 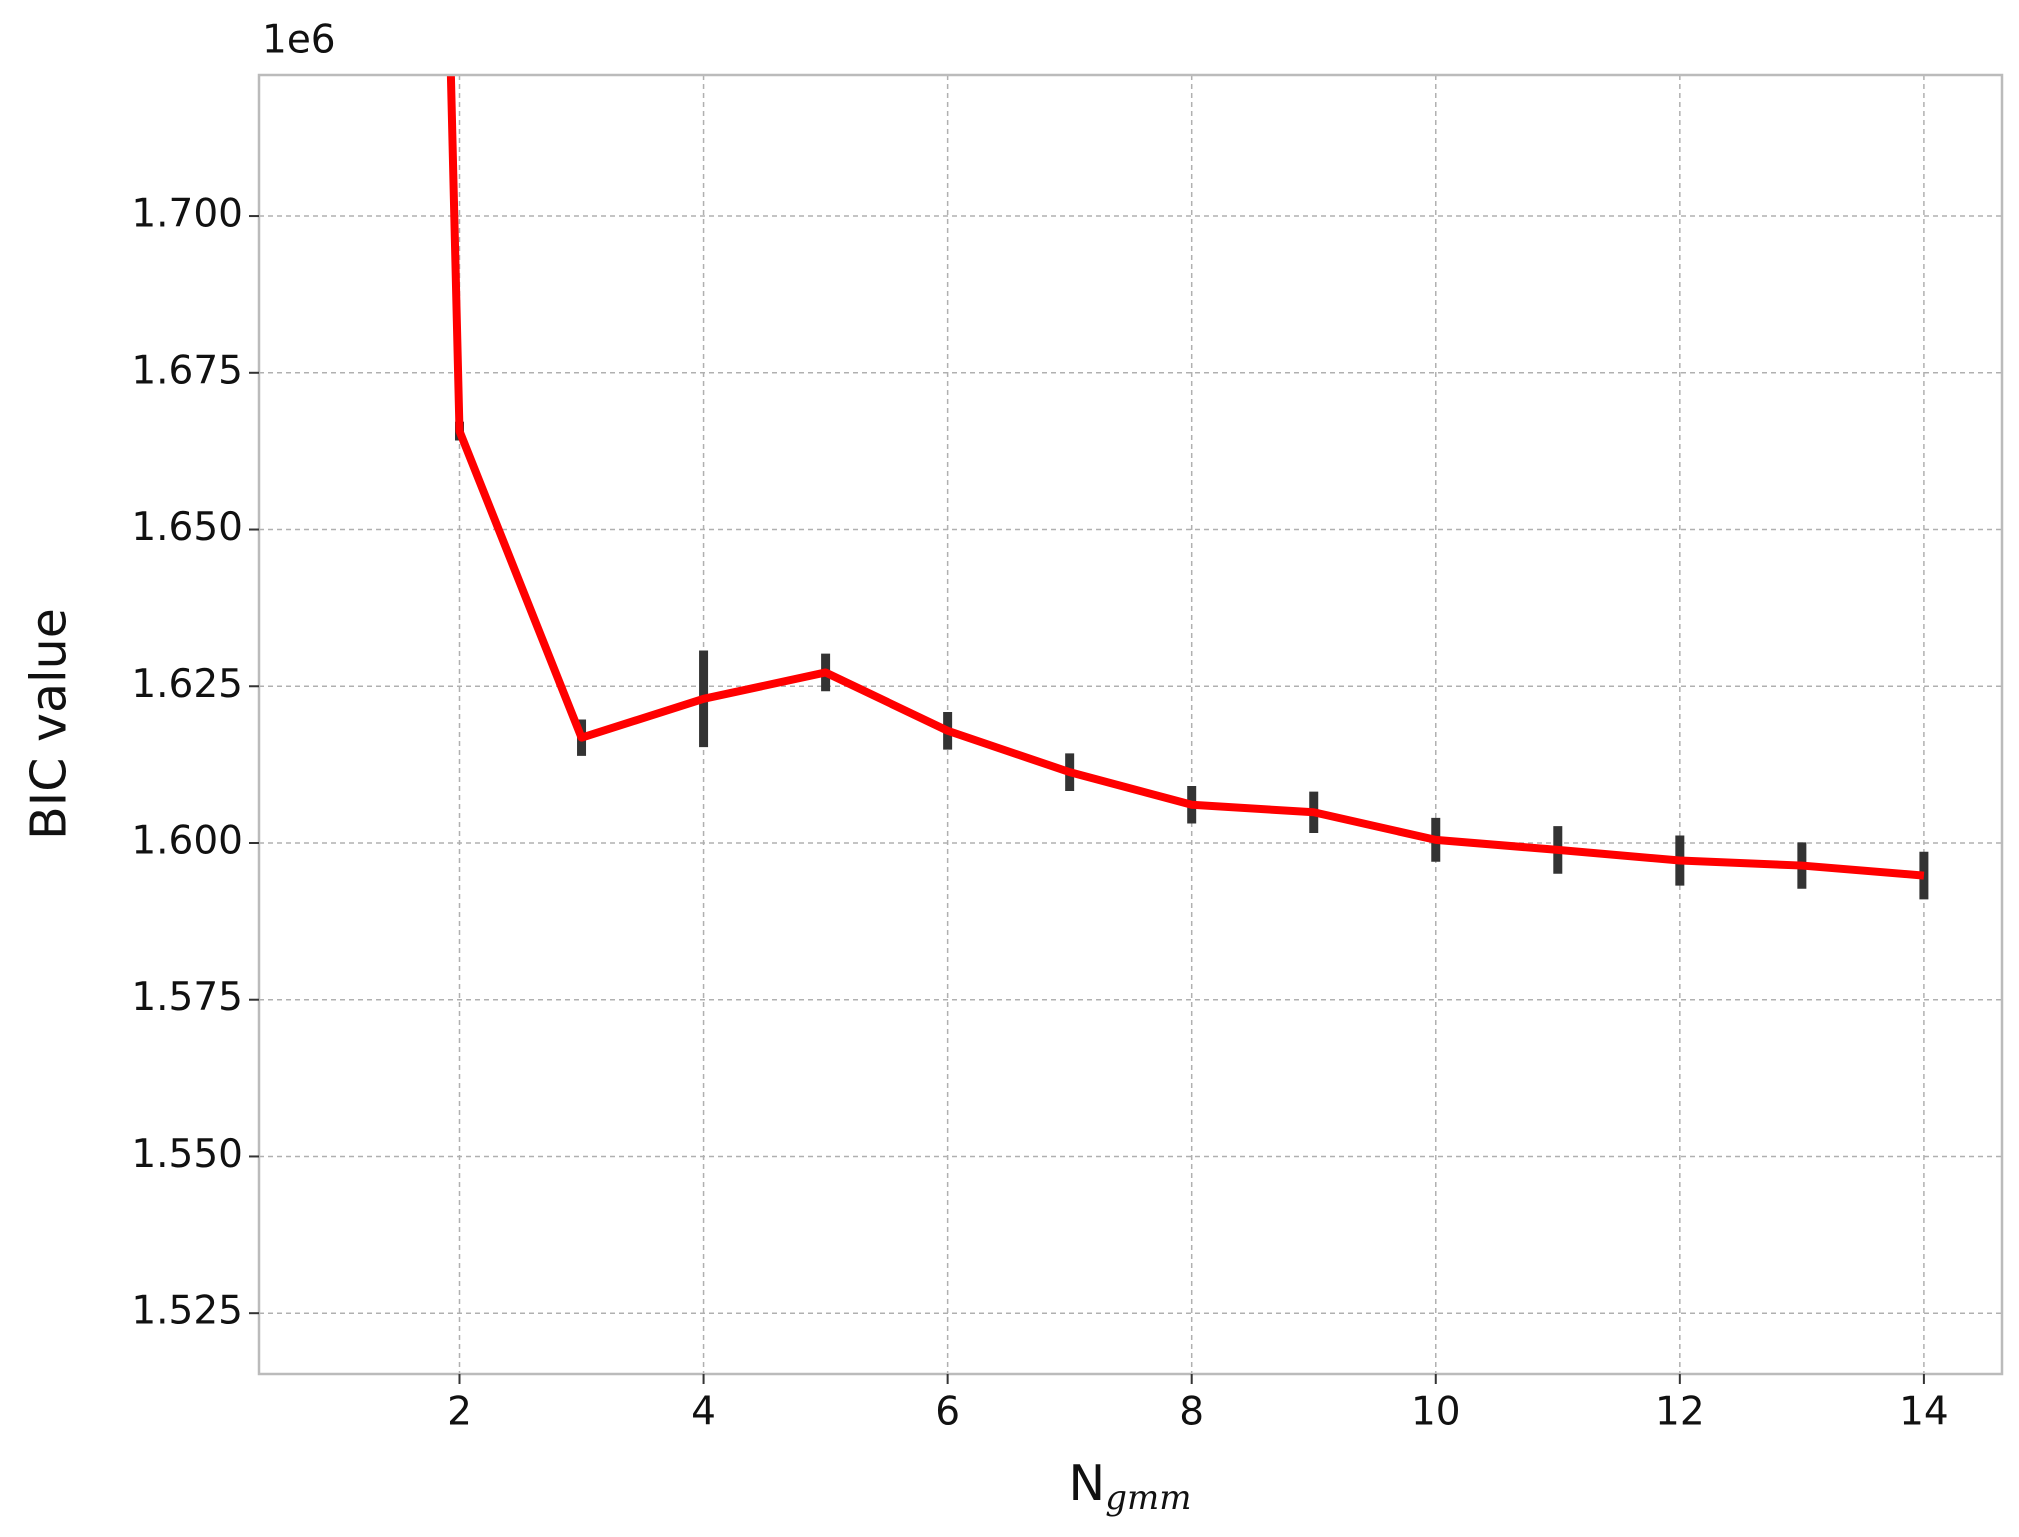 What do you see at coordinates (459, 1412) in the screenshot?
I see `x-tick-label: 2` at bounding box center [459, 1412].